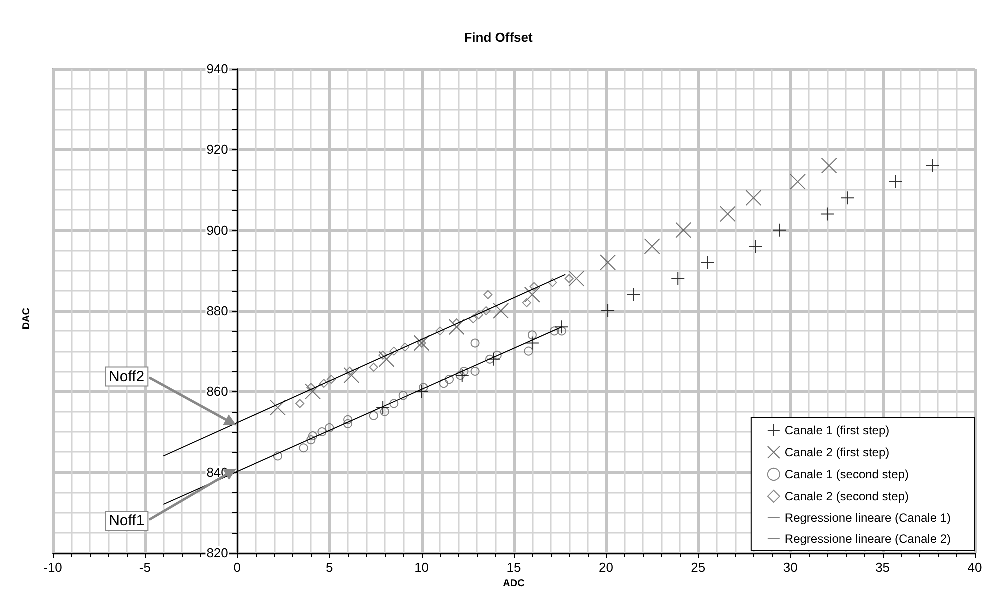 The width and height of the screenshot is (997, 616). What do you see at coordinates (217, 311) in the screenshot?
I see `y-tick-label: 880` at bounding box center [217, 311].